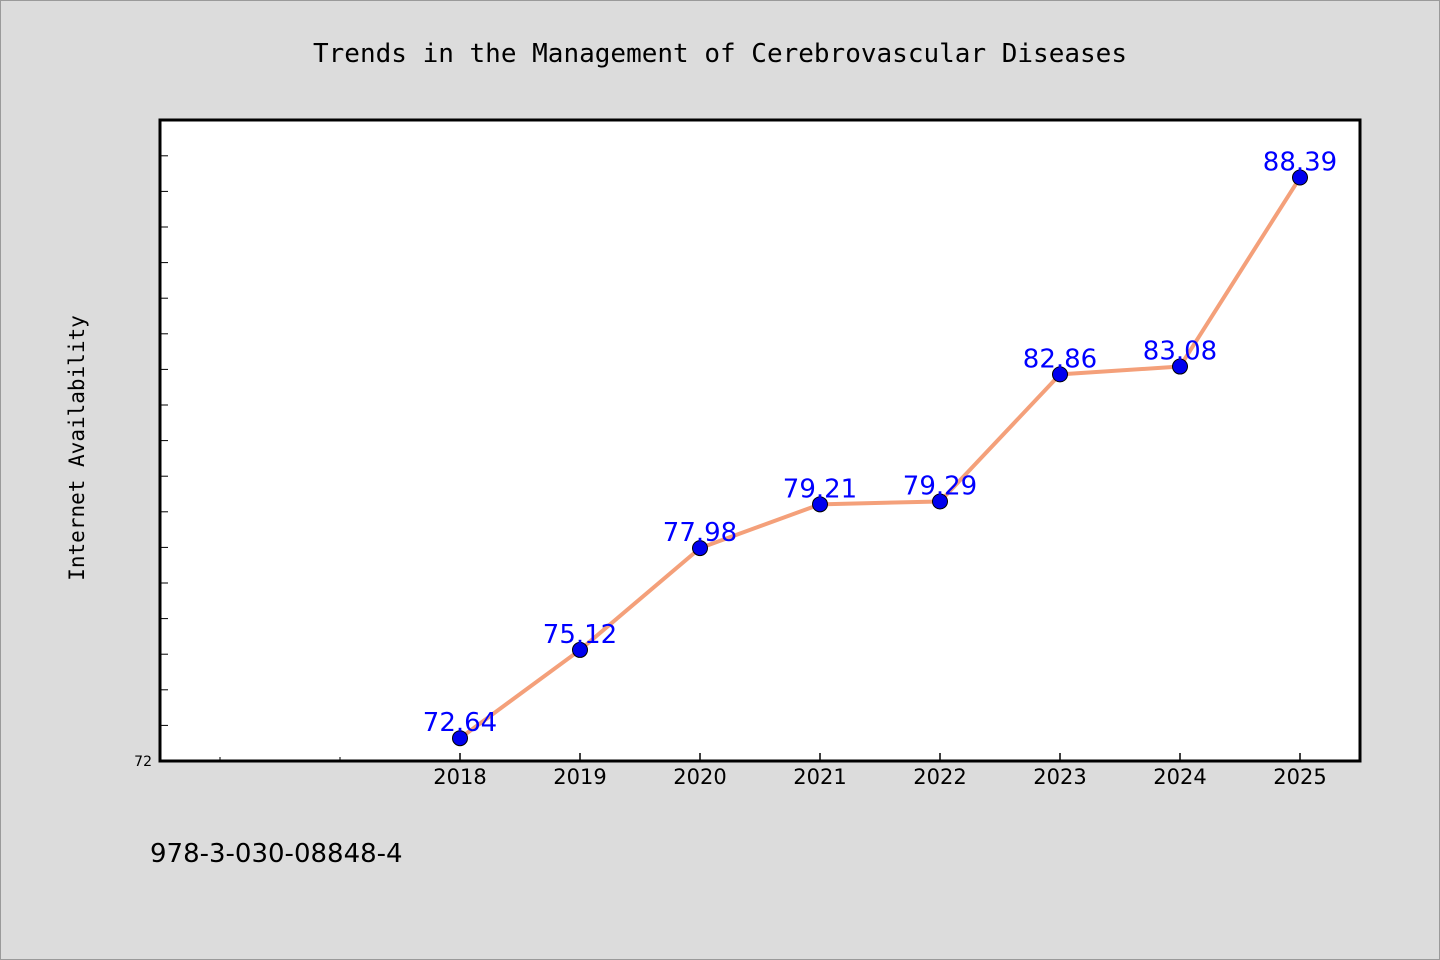  I want to click on data-label: 75.12, so click(580, 635).